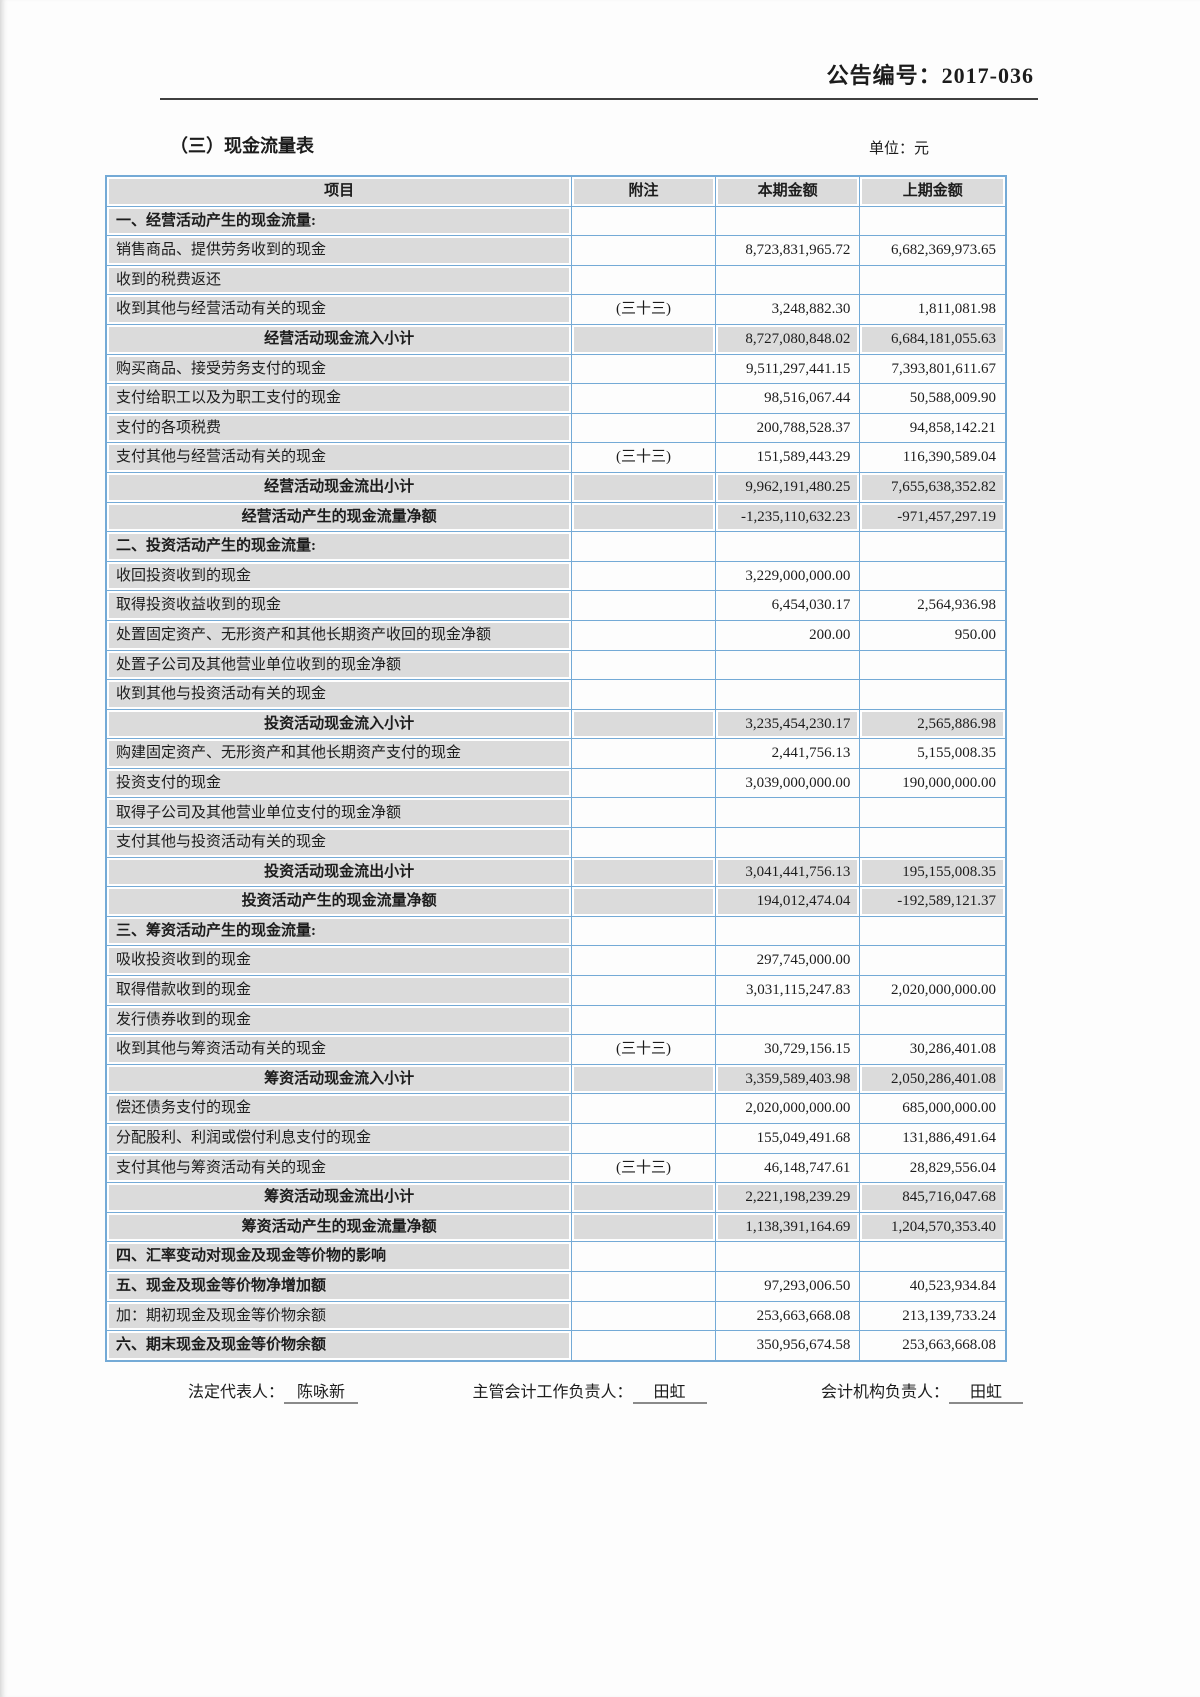 The width and height of the screenshot is (1200, 1697). What do you see at coordinates (236, 1392) in the screenshot?
I see `legal-representative-label: 法定代表人：` at bounding box center [236, 1392].